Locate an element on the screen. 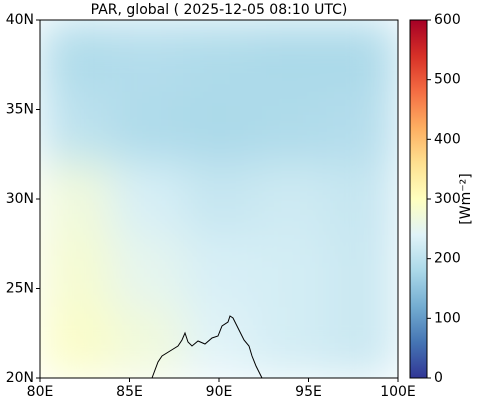 Image resolution: width=480 pixels, height=404 pixels. colorbar-tick-label: 600 is located at coordinates (447, 20).